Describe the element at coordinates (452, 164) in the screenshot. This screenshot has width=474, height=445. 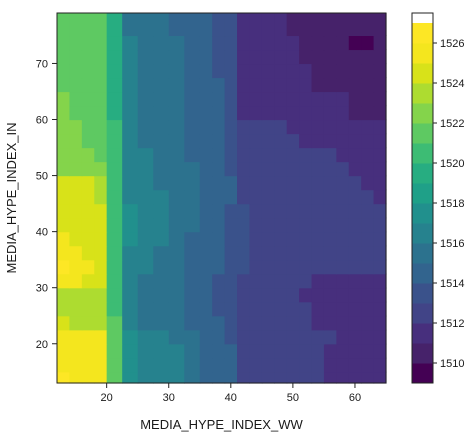
I see `colorbar-tick-label: 1520` at that location.